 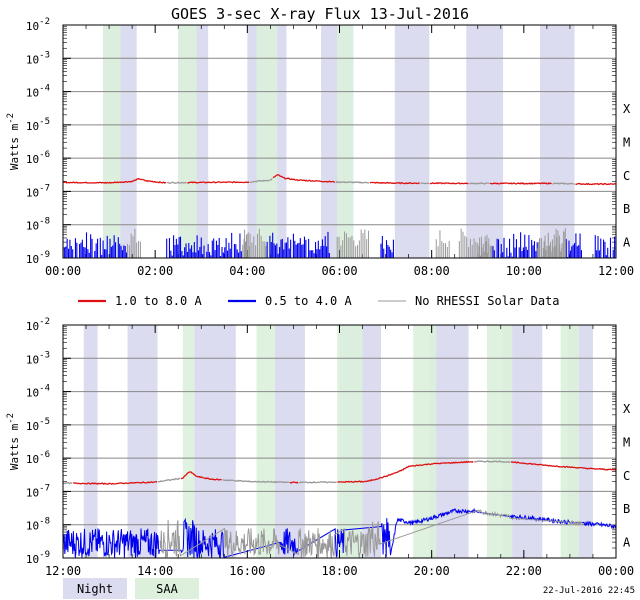 What do you see at coordinates (247, 271) in the screenshot?
I see `x-tick-label: 04:00` at bounding box center [247, 271].